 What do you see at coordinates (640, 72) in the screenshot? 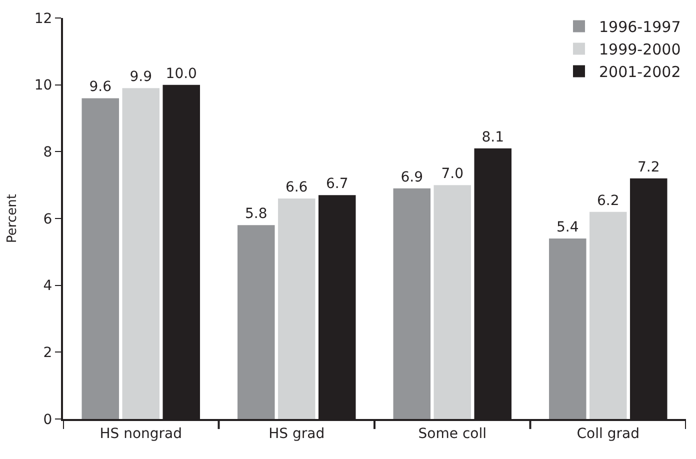
I see `legend-label: 2001-2002` at bounding box center [640, 72].